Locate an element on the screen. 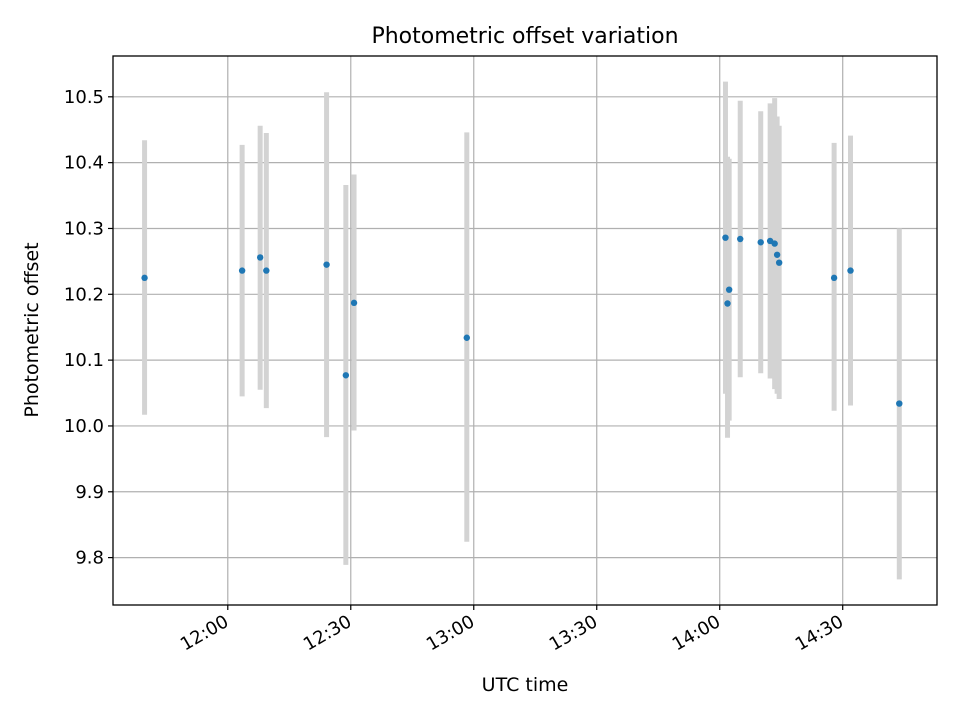 This screenshot has width=960, height=720. y-tick-label: 10.0 is located at coordinates (84, 426).